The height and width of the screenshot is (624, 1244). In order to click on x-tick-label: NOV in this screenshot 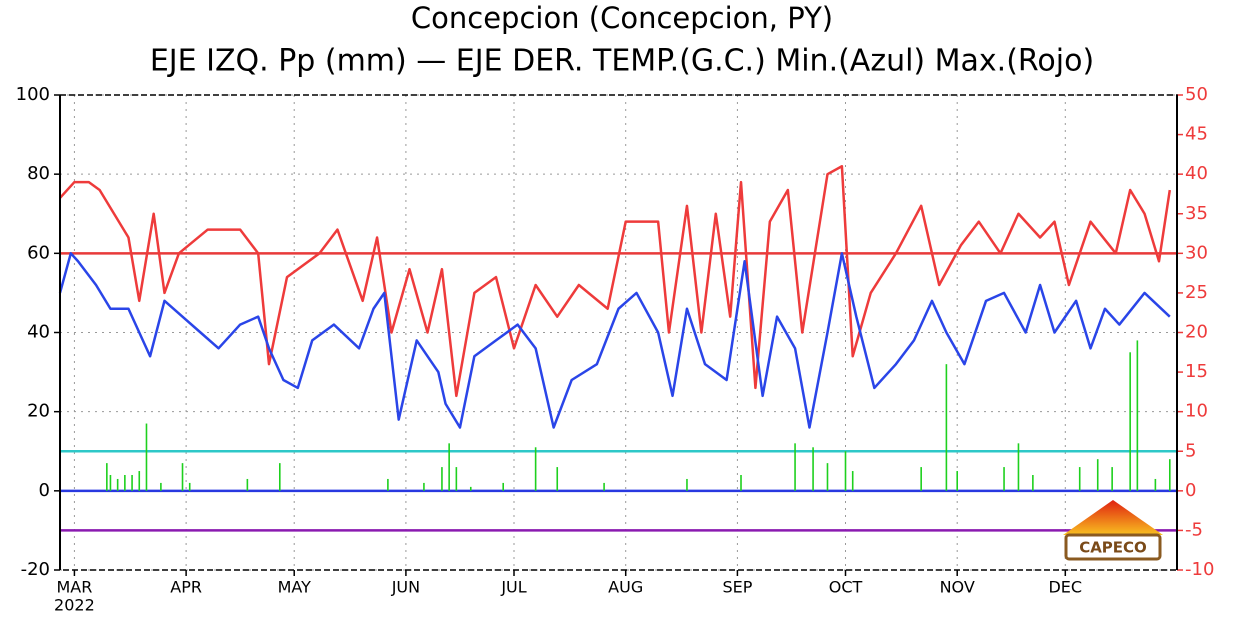, I will do `click(957, 587)`.